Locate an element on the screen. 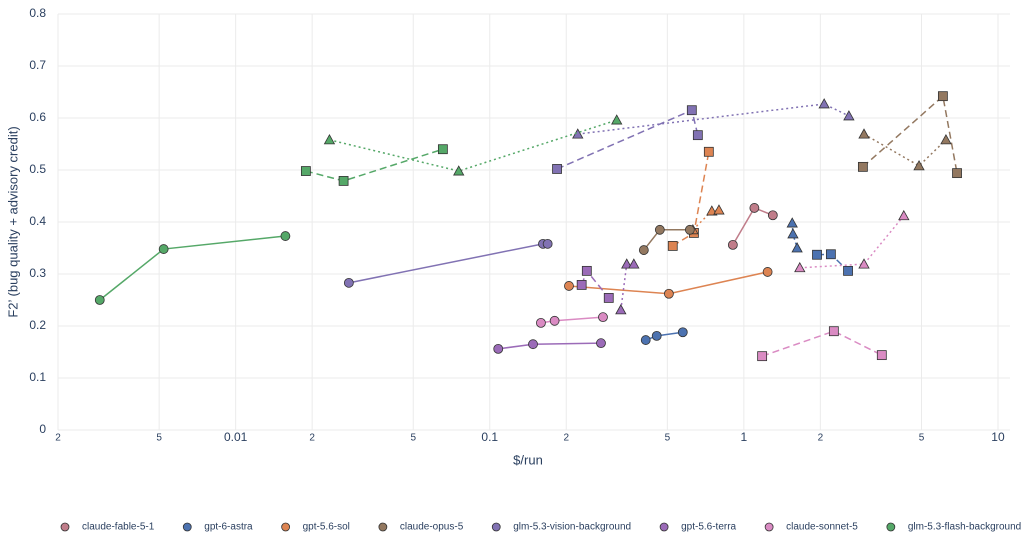 This screenshot has width=1024, height=546. y-tick-label: 0.2 is located at coordinates (37, 325).